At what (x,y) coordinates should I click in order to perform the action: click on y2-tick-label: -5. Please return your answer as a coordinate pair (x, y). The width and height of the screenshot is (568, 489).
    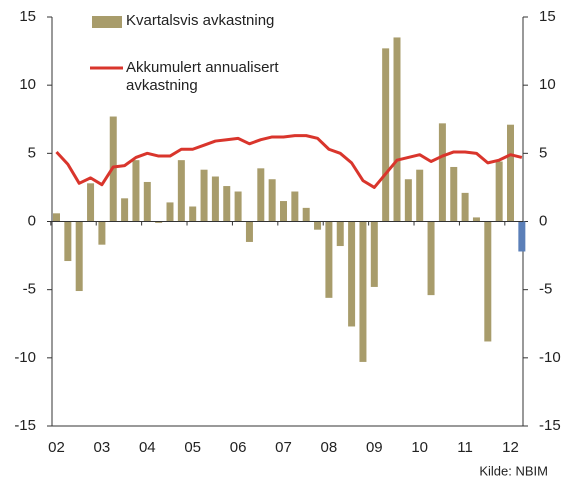
    Looking at the image, I should click on (545, 289).